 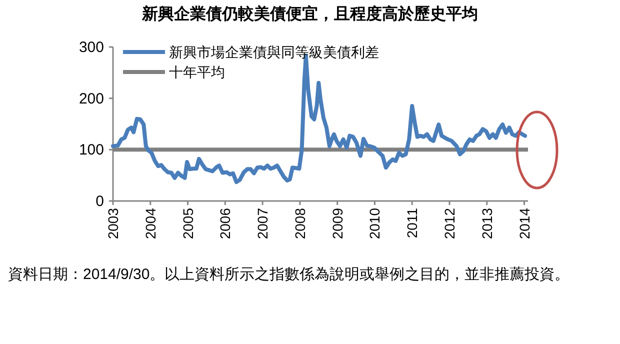 What do you see at coordinates (309, 14) in the screenshot?
I see `chart-title: 新興企業債仍較美債便宜，且程度高於歷史平均` at bounding box center [309, 14].